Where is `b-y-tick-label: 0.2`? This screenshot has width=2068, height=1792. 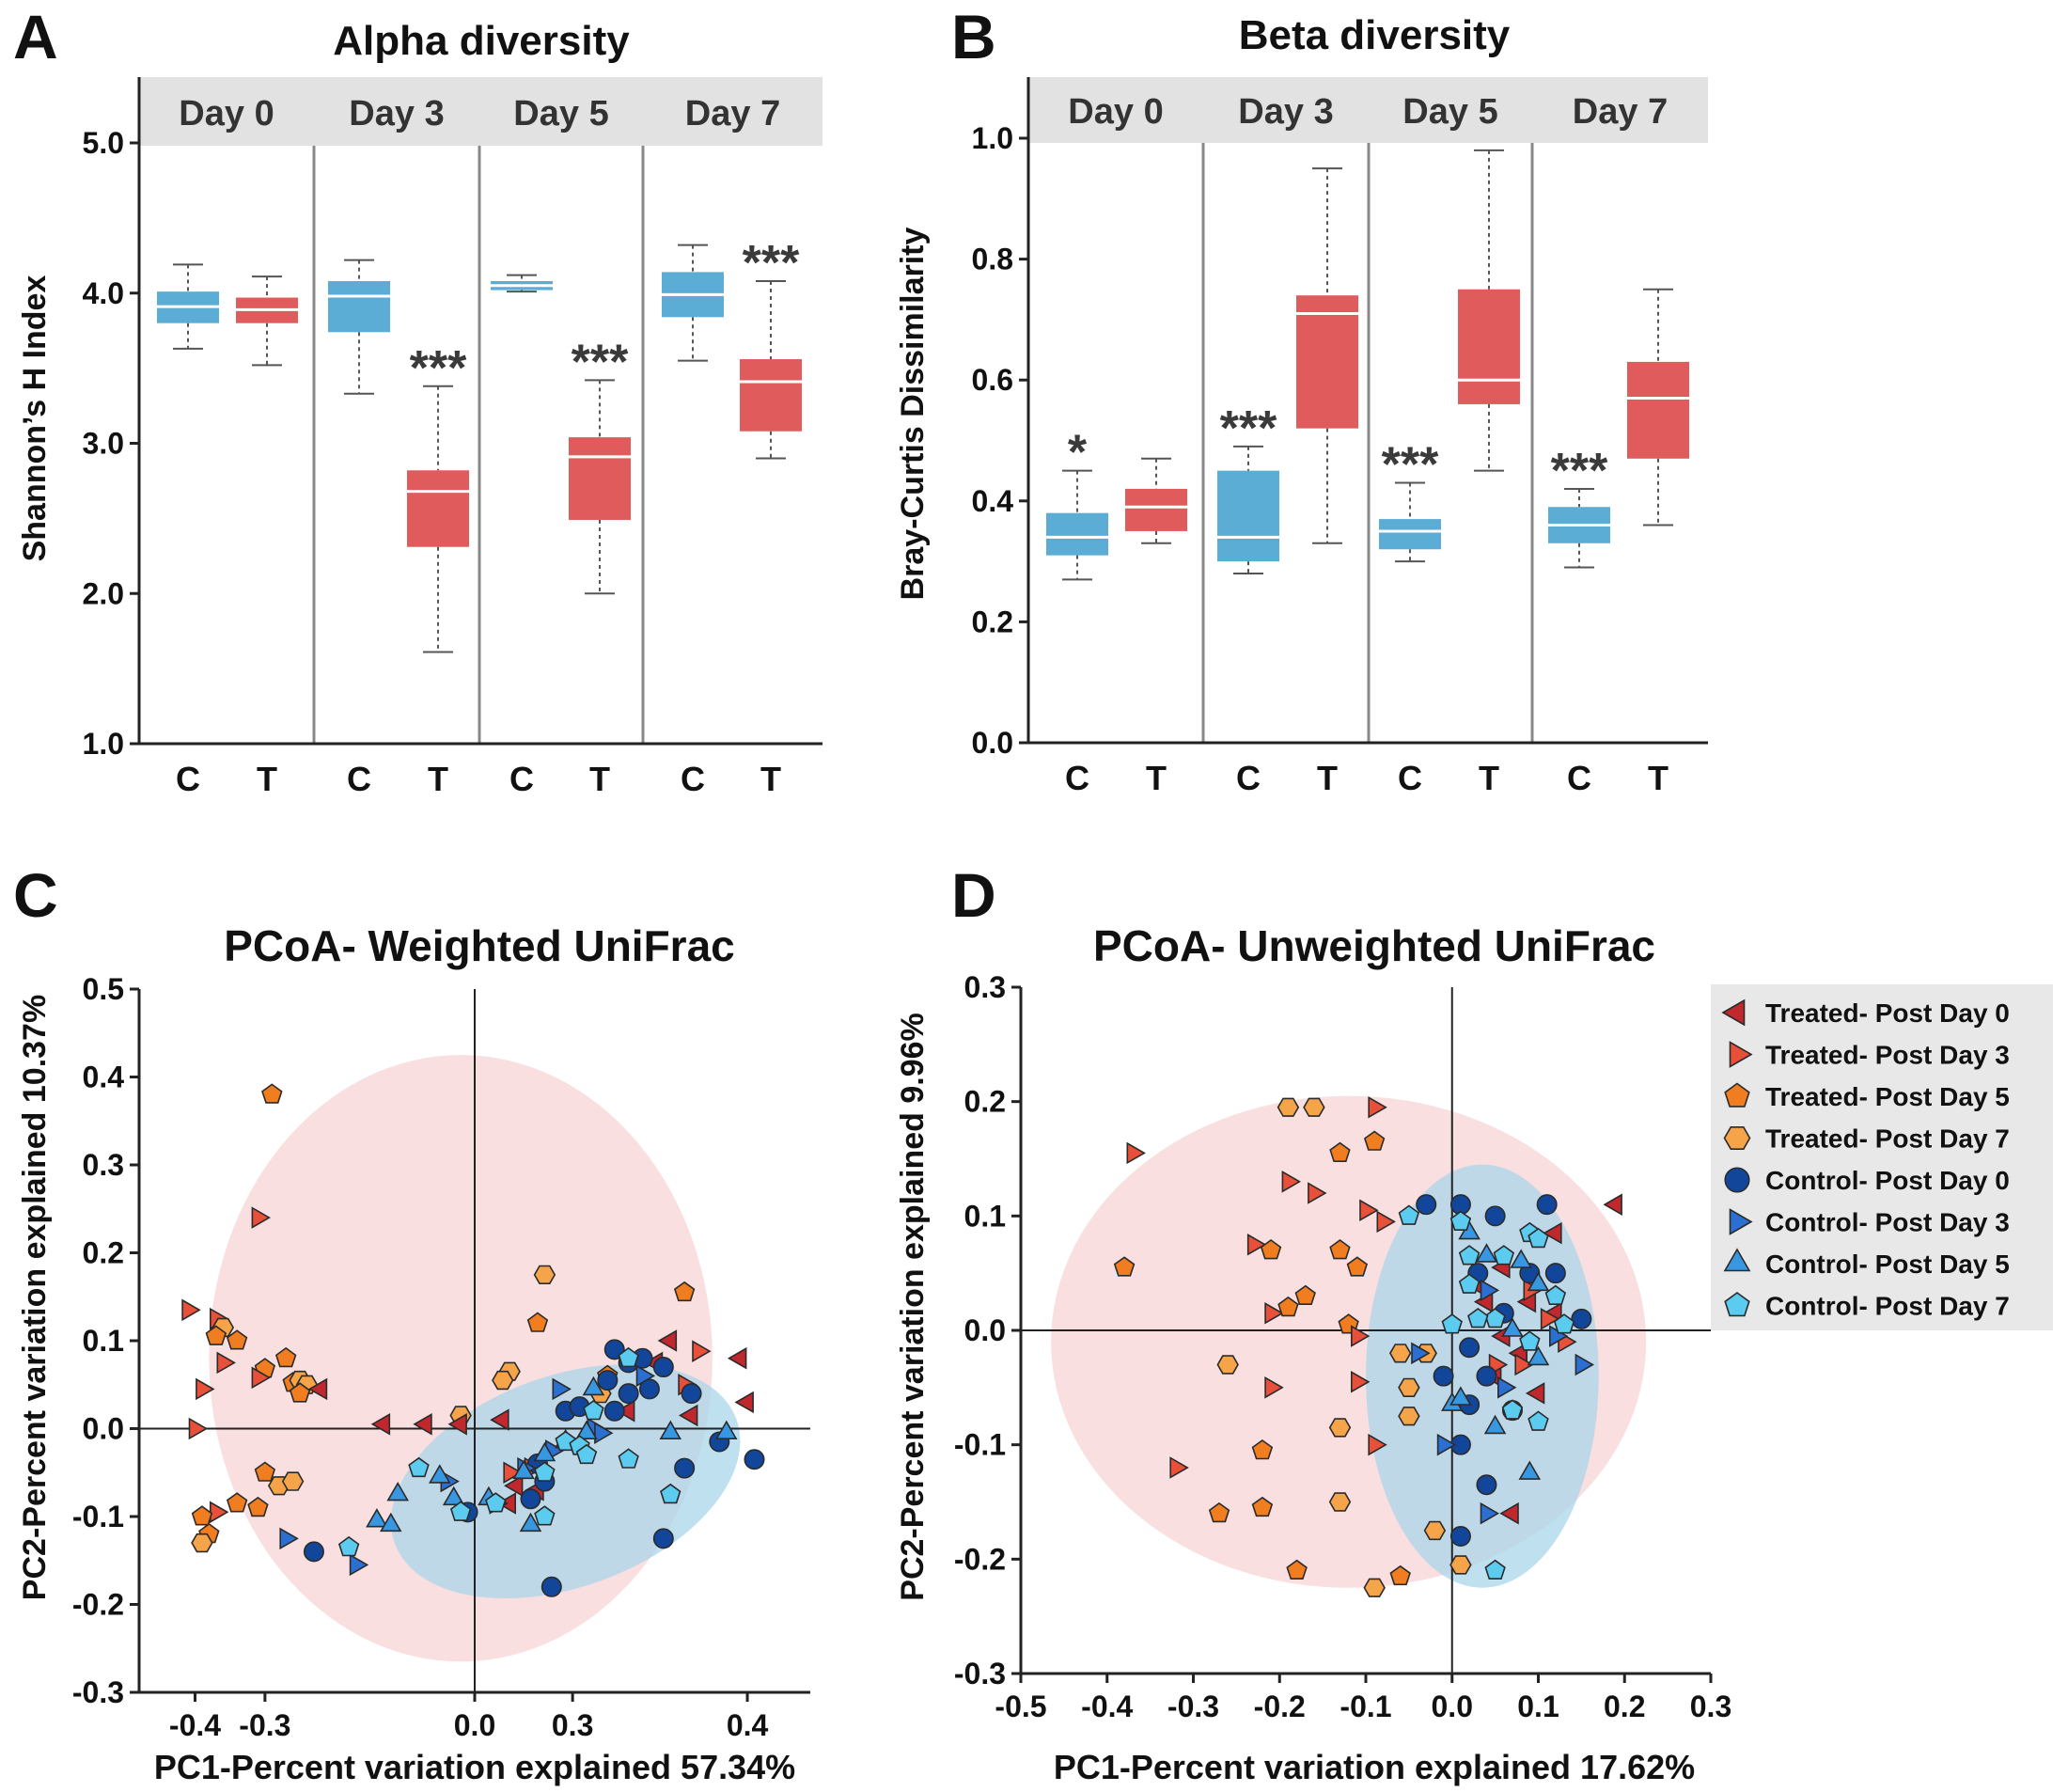
b-y-tick-label: 0.2 is located at coordinates (992, 621).